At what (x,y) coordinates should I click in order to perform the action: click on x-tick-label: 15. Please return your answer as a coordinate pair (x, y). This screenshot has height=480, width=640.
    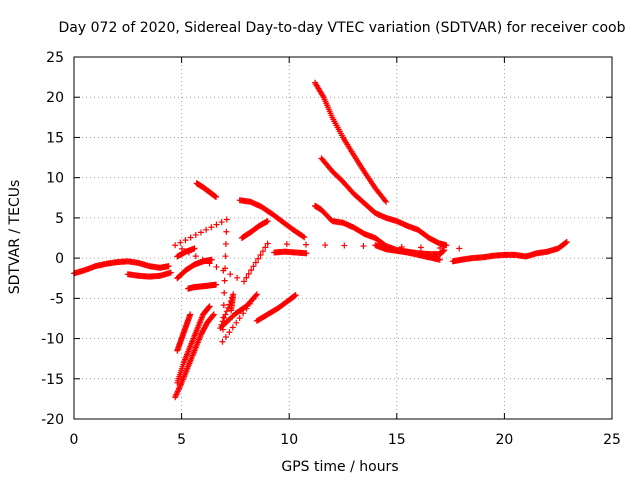
    Looking at the image, I should click on (397, 440).